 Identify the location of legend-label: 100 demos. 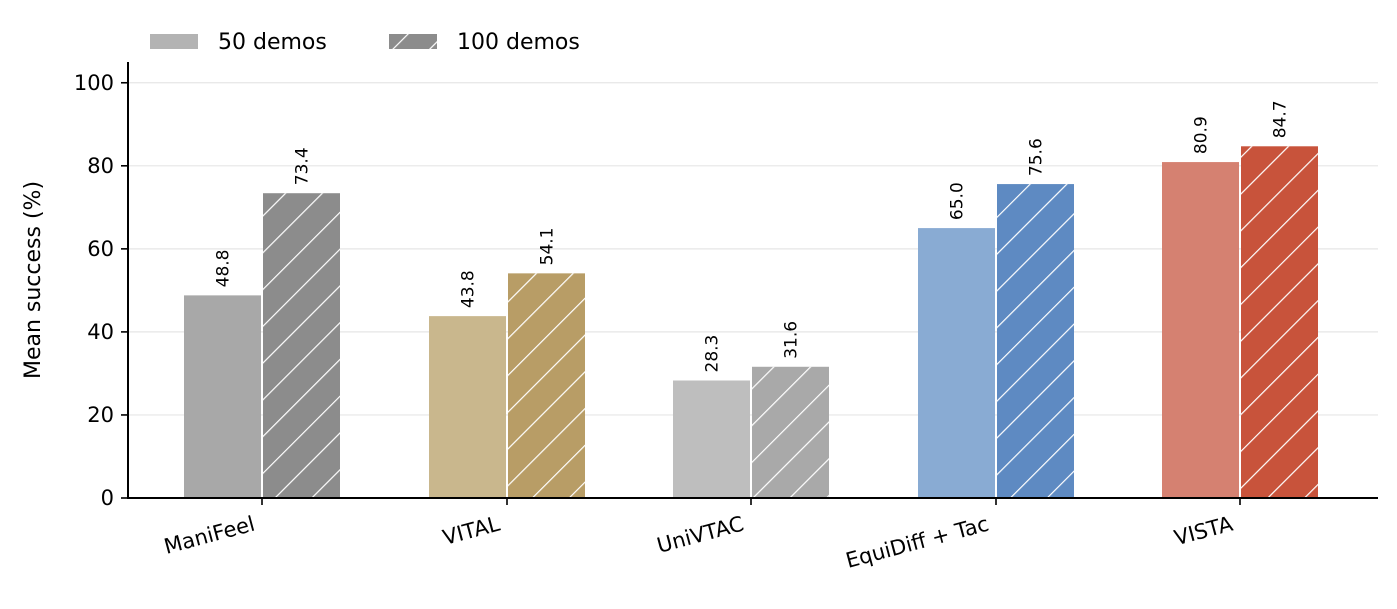
(518, 42).